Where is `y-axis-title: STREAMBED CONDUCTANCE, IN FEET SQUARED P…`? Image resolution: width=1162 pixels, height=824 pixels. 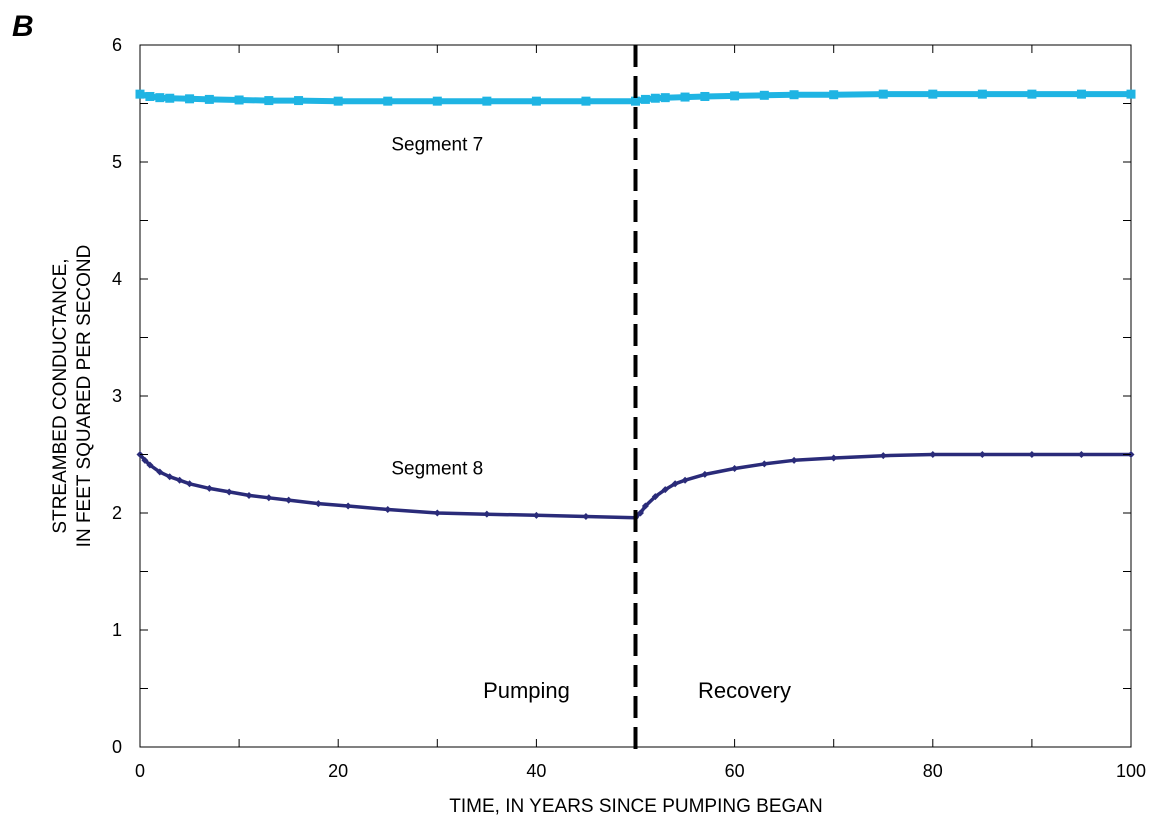 y-axis-title: STREAMBED CONDUCTANCE, IN FEET SQUARED P… is located at coordinates (72, 396).